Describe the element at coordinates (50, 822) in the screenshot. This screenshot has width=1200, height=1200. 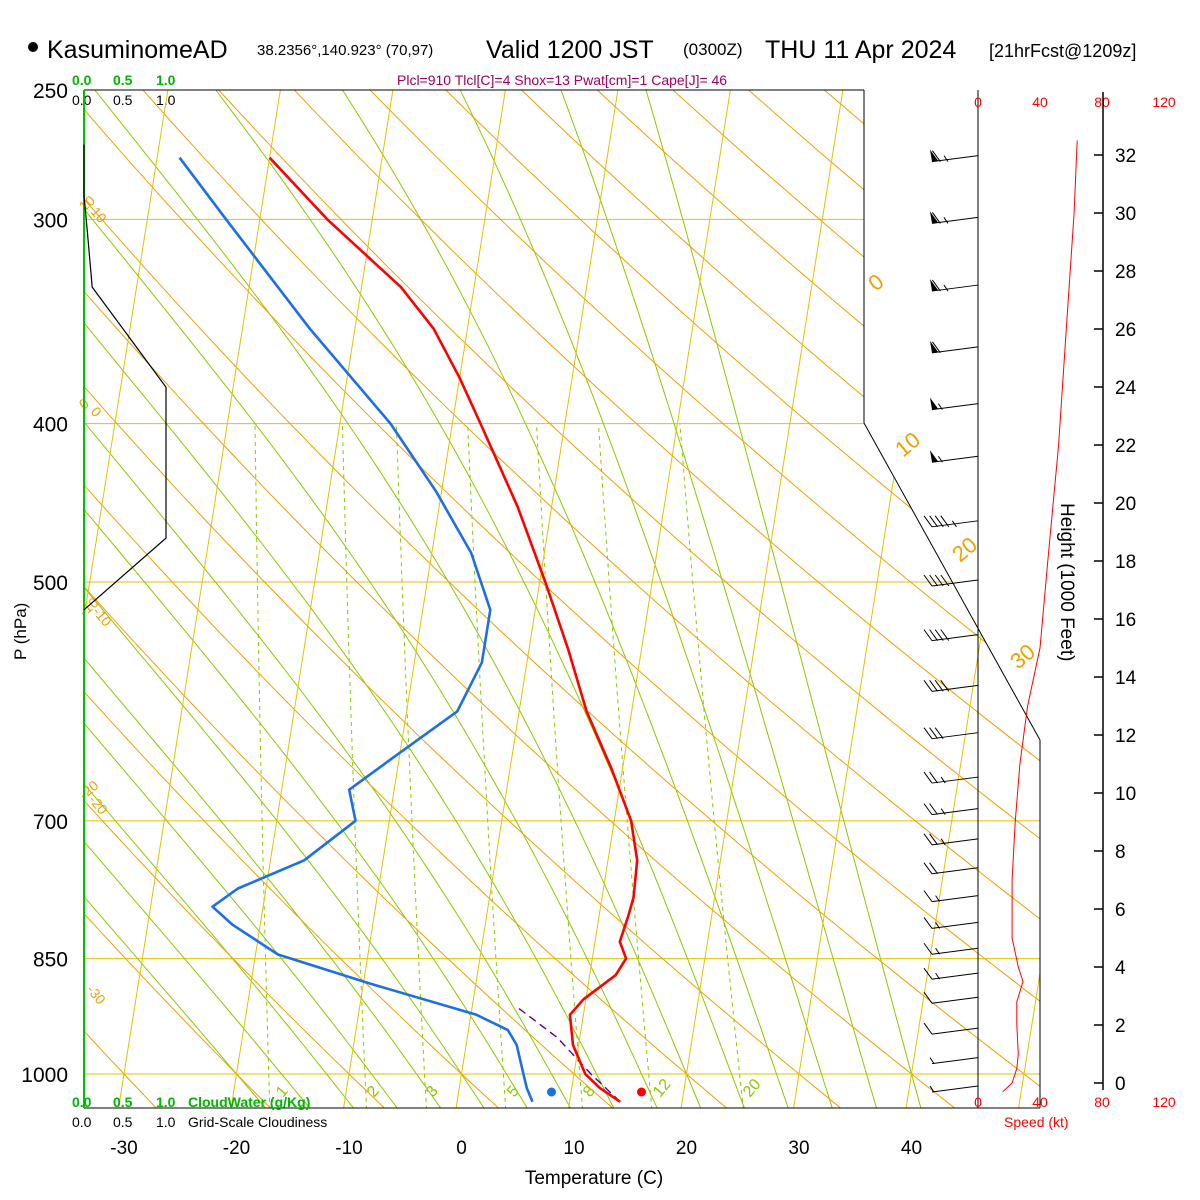
I see `pressure-tick-label: 700` at that location.